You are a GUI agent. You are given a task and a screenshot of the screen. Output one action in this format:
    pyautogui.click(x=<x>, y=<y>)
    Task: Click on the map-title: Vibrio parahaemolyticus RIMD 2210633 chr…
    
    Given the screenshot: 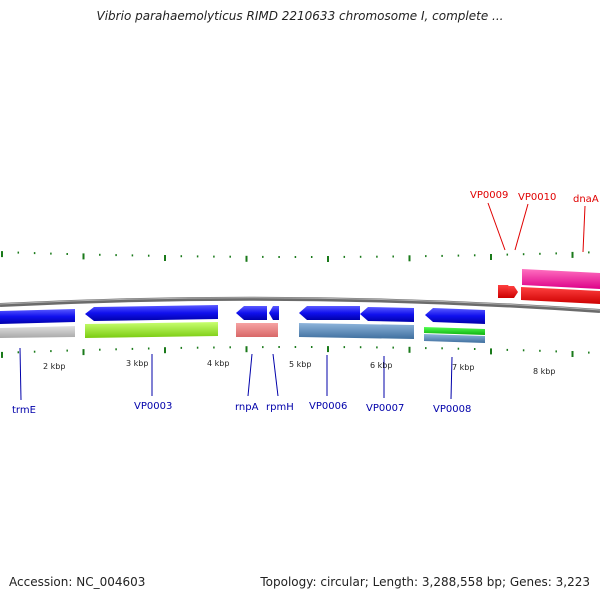 What is the action you would take?
    pyautogui.click(x=300, y=16)
    